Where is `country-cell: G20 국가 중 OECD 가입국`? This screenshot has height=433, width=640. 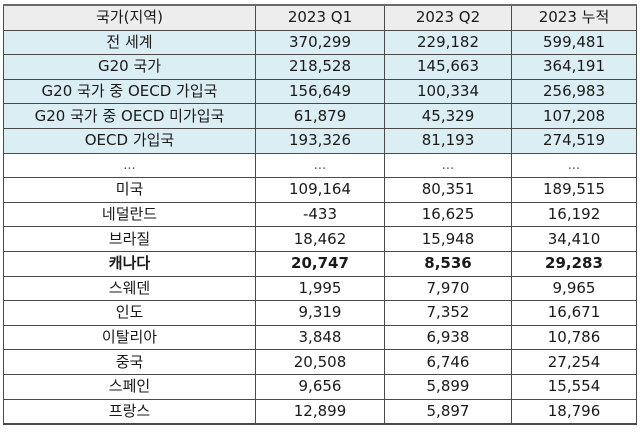
country-cell: G20 국가 중 OECD 가입국 is located at coordinates (129, 91).